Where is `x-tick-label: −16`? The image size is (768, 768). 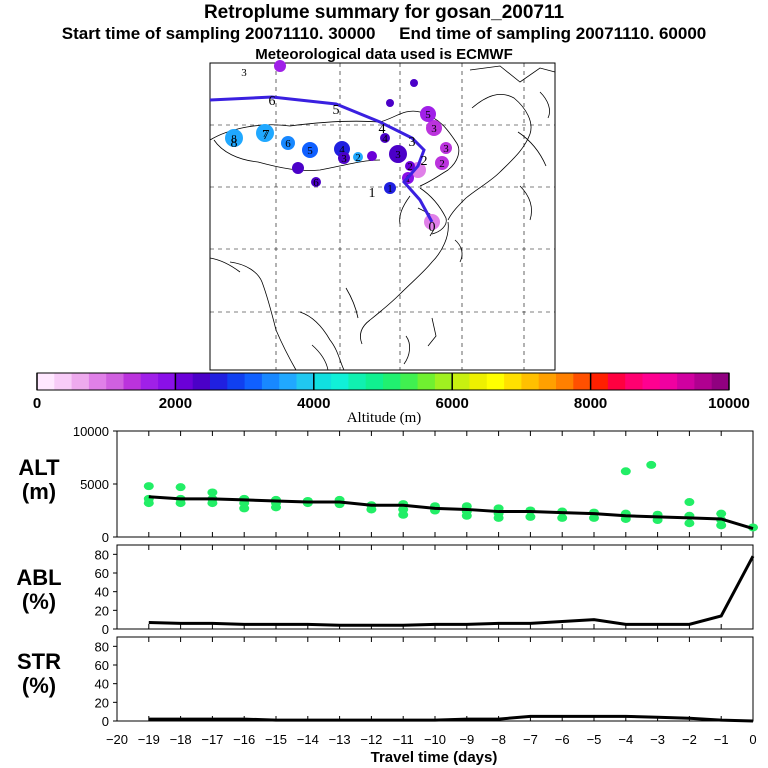 x-tick-label: −16 is located at coordinates (244, 739).